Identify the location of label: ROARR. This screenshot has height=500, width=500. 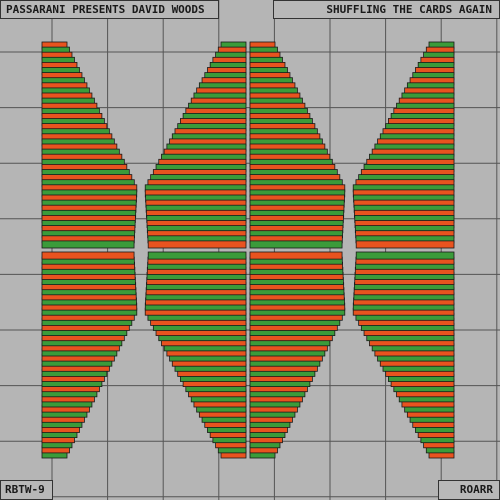
(476, 489).